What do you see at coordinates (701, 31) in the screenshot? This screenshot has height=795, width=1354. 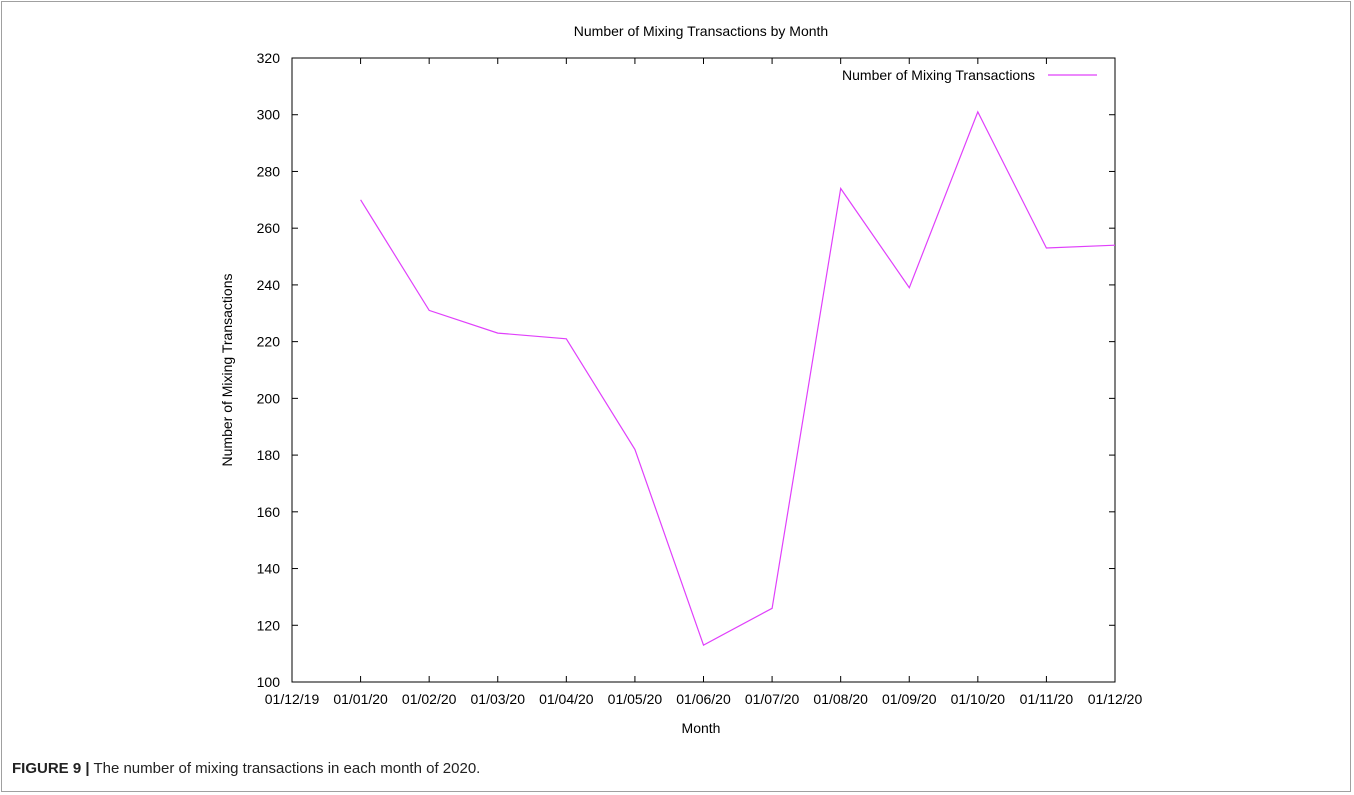 I see `chart-title: Number of Mixing Transactions by Month` at bounding box center [701, 31].